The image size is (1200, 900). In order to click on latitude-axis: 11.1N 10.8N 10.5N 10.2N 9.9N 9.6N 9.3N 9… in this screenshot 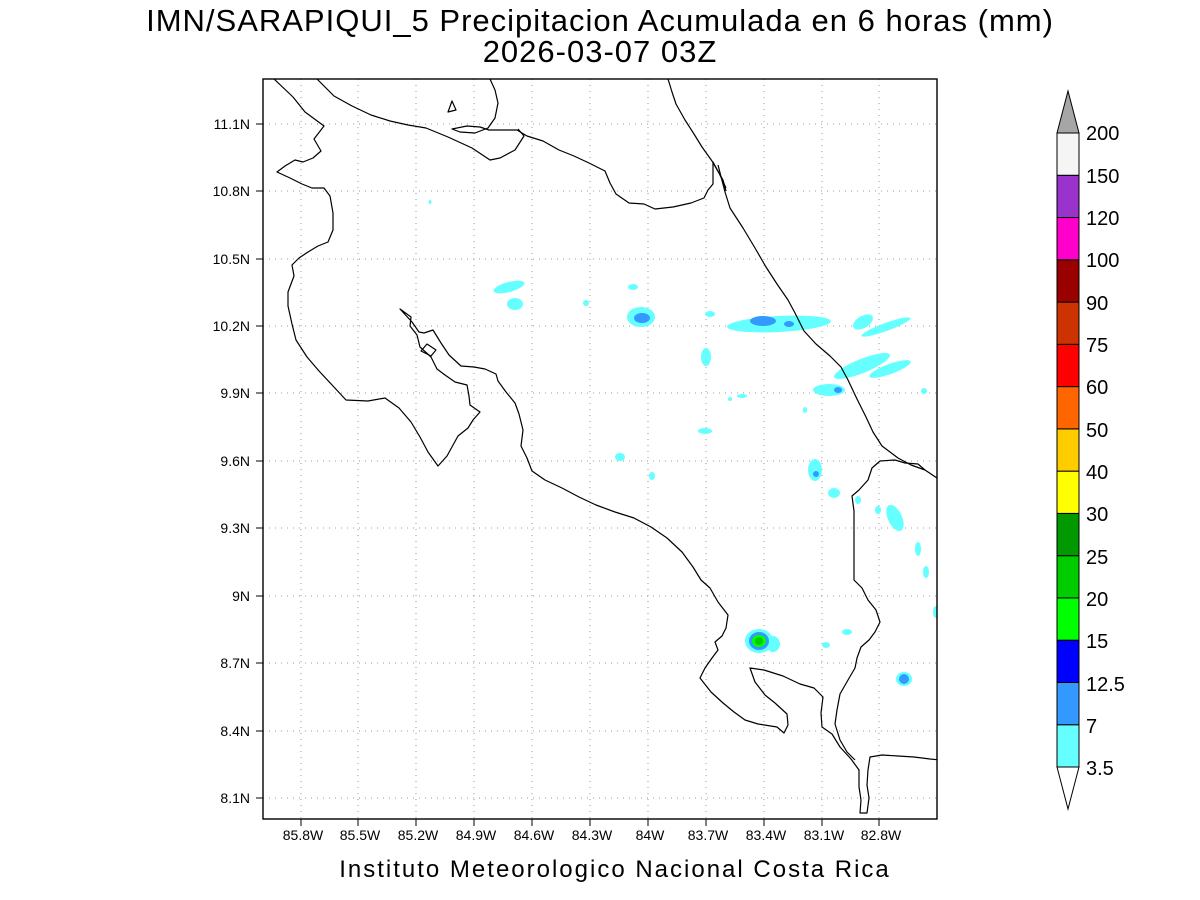, I will do `click(238, 461)`.